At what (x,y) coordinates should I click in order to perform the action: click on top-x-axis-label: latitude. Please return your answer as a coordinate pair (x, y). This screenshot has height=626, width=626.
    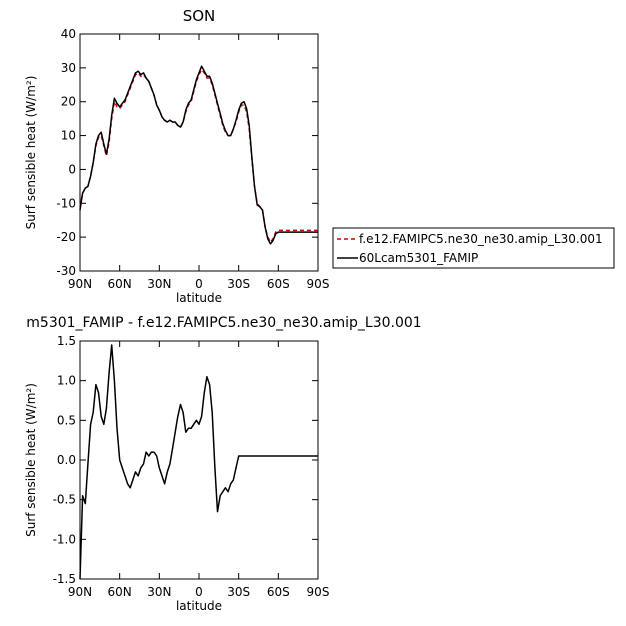
    Looking at the image, I should click on (199, 298).